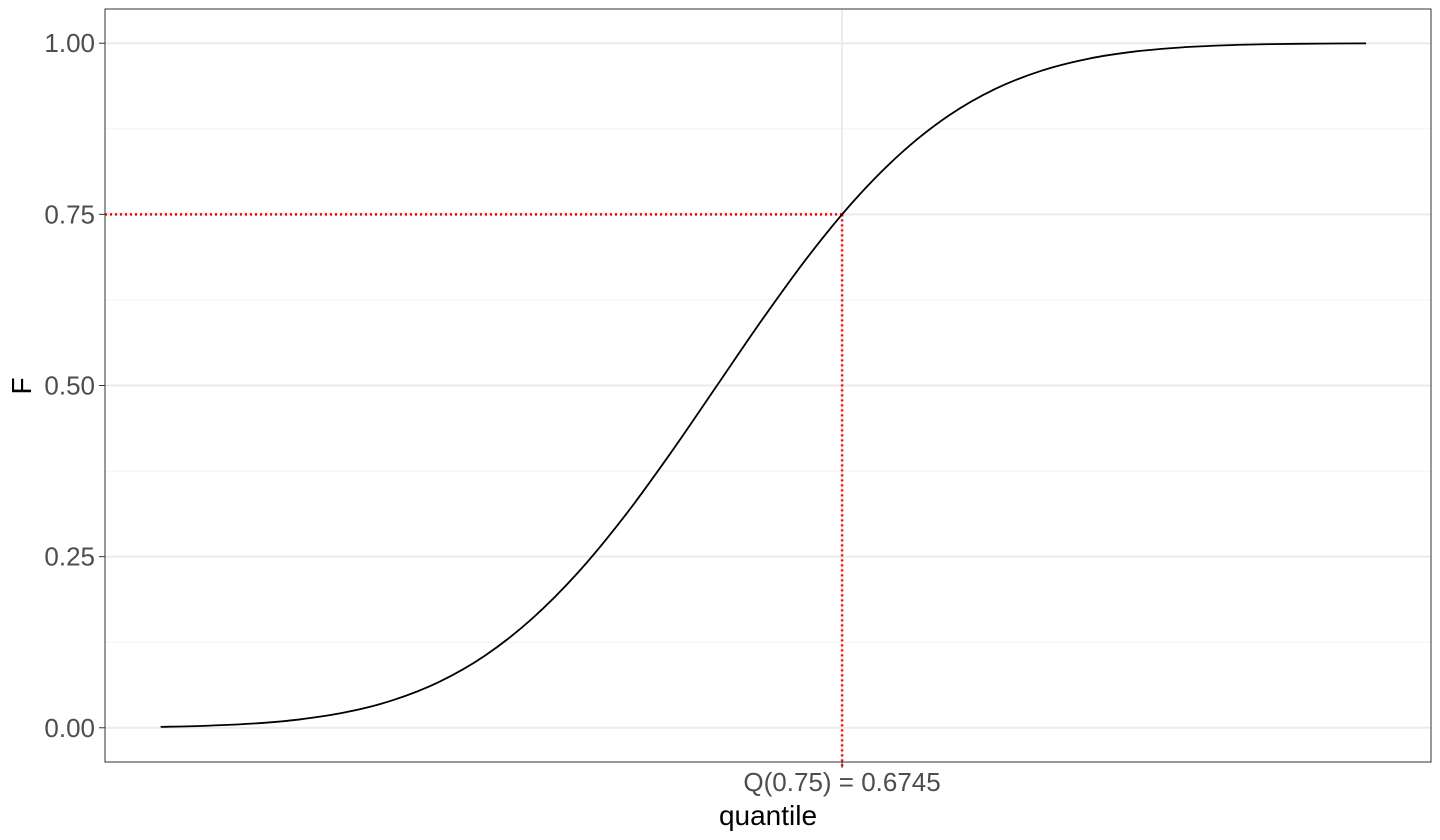  Describe the element at coordinates (21, 385) in the screenshot. I see `y-axis-title: F` at that location.